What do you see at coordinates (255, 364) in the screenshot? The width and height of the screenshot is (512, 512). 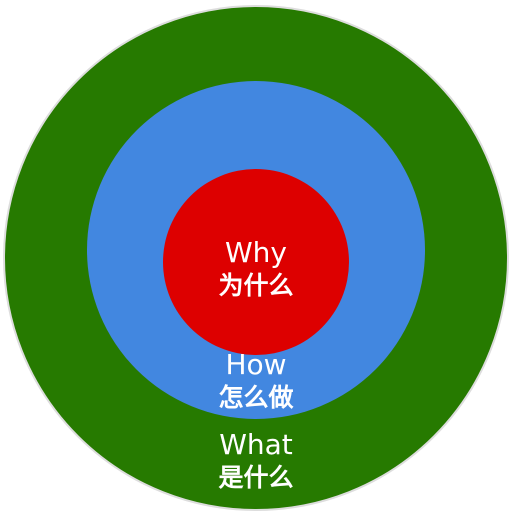 I see `how-label-en: How` at bounding box center [255, 364].